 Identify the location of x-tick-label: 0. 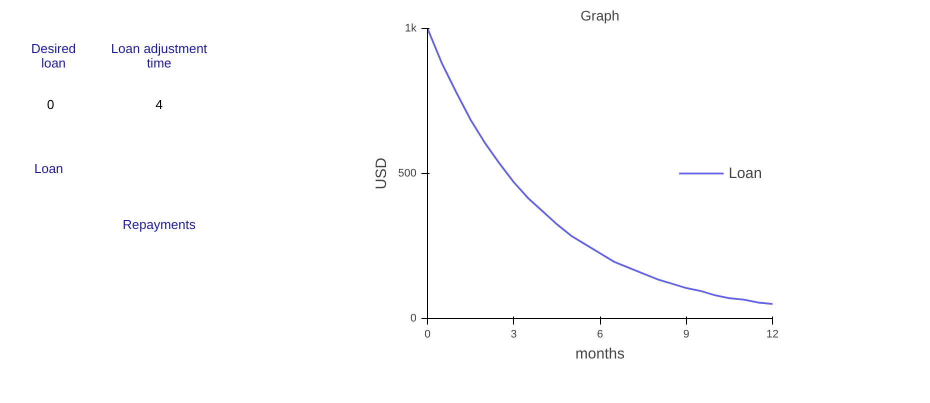
(427, 334).